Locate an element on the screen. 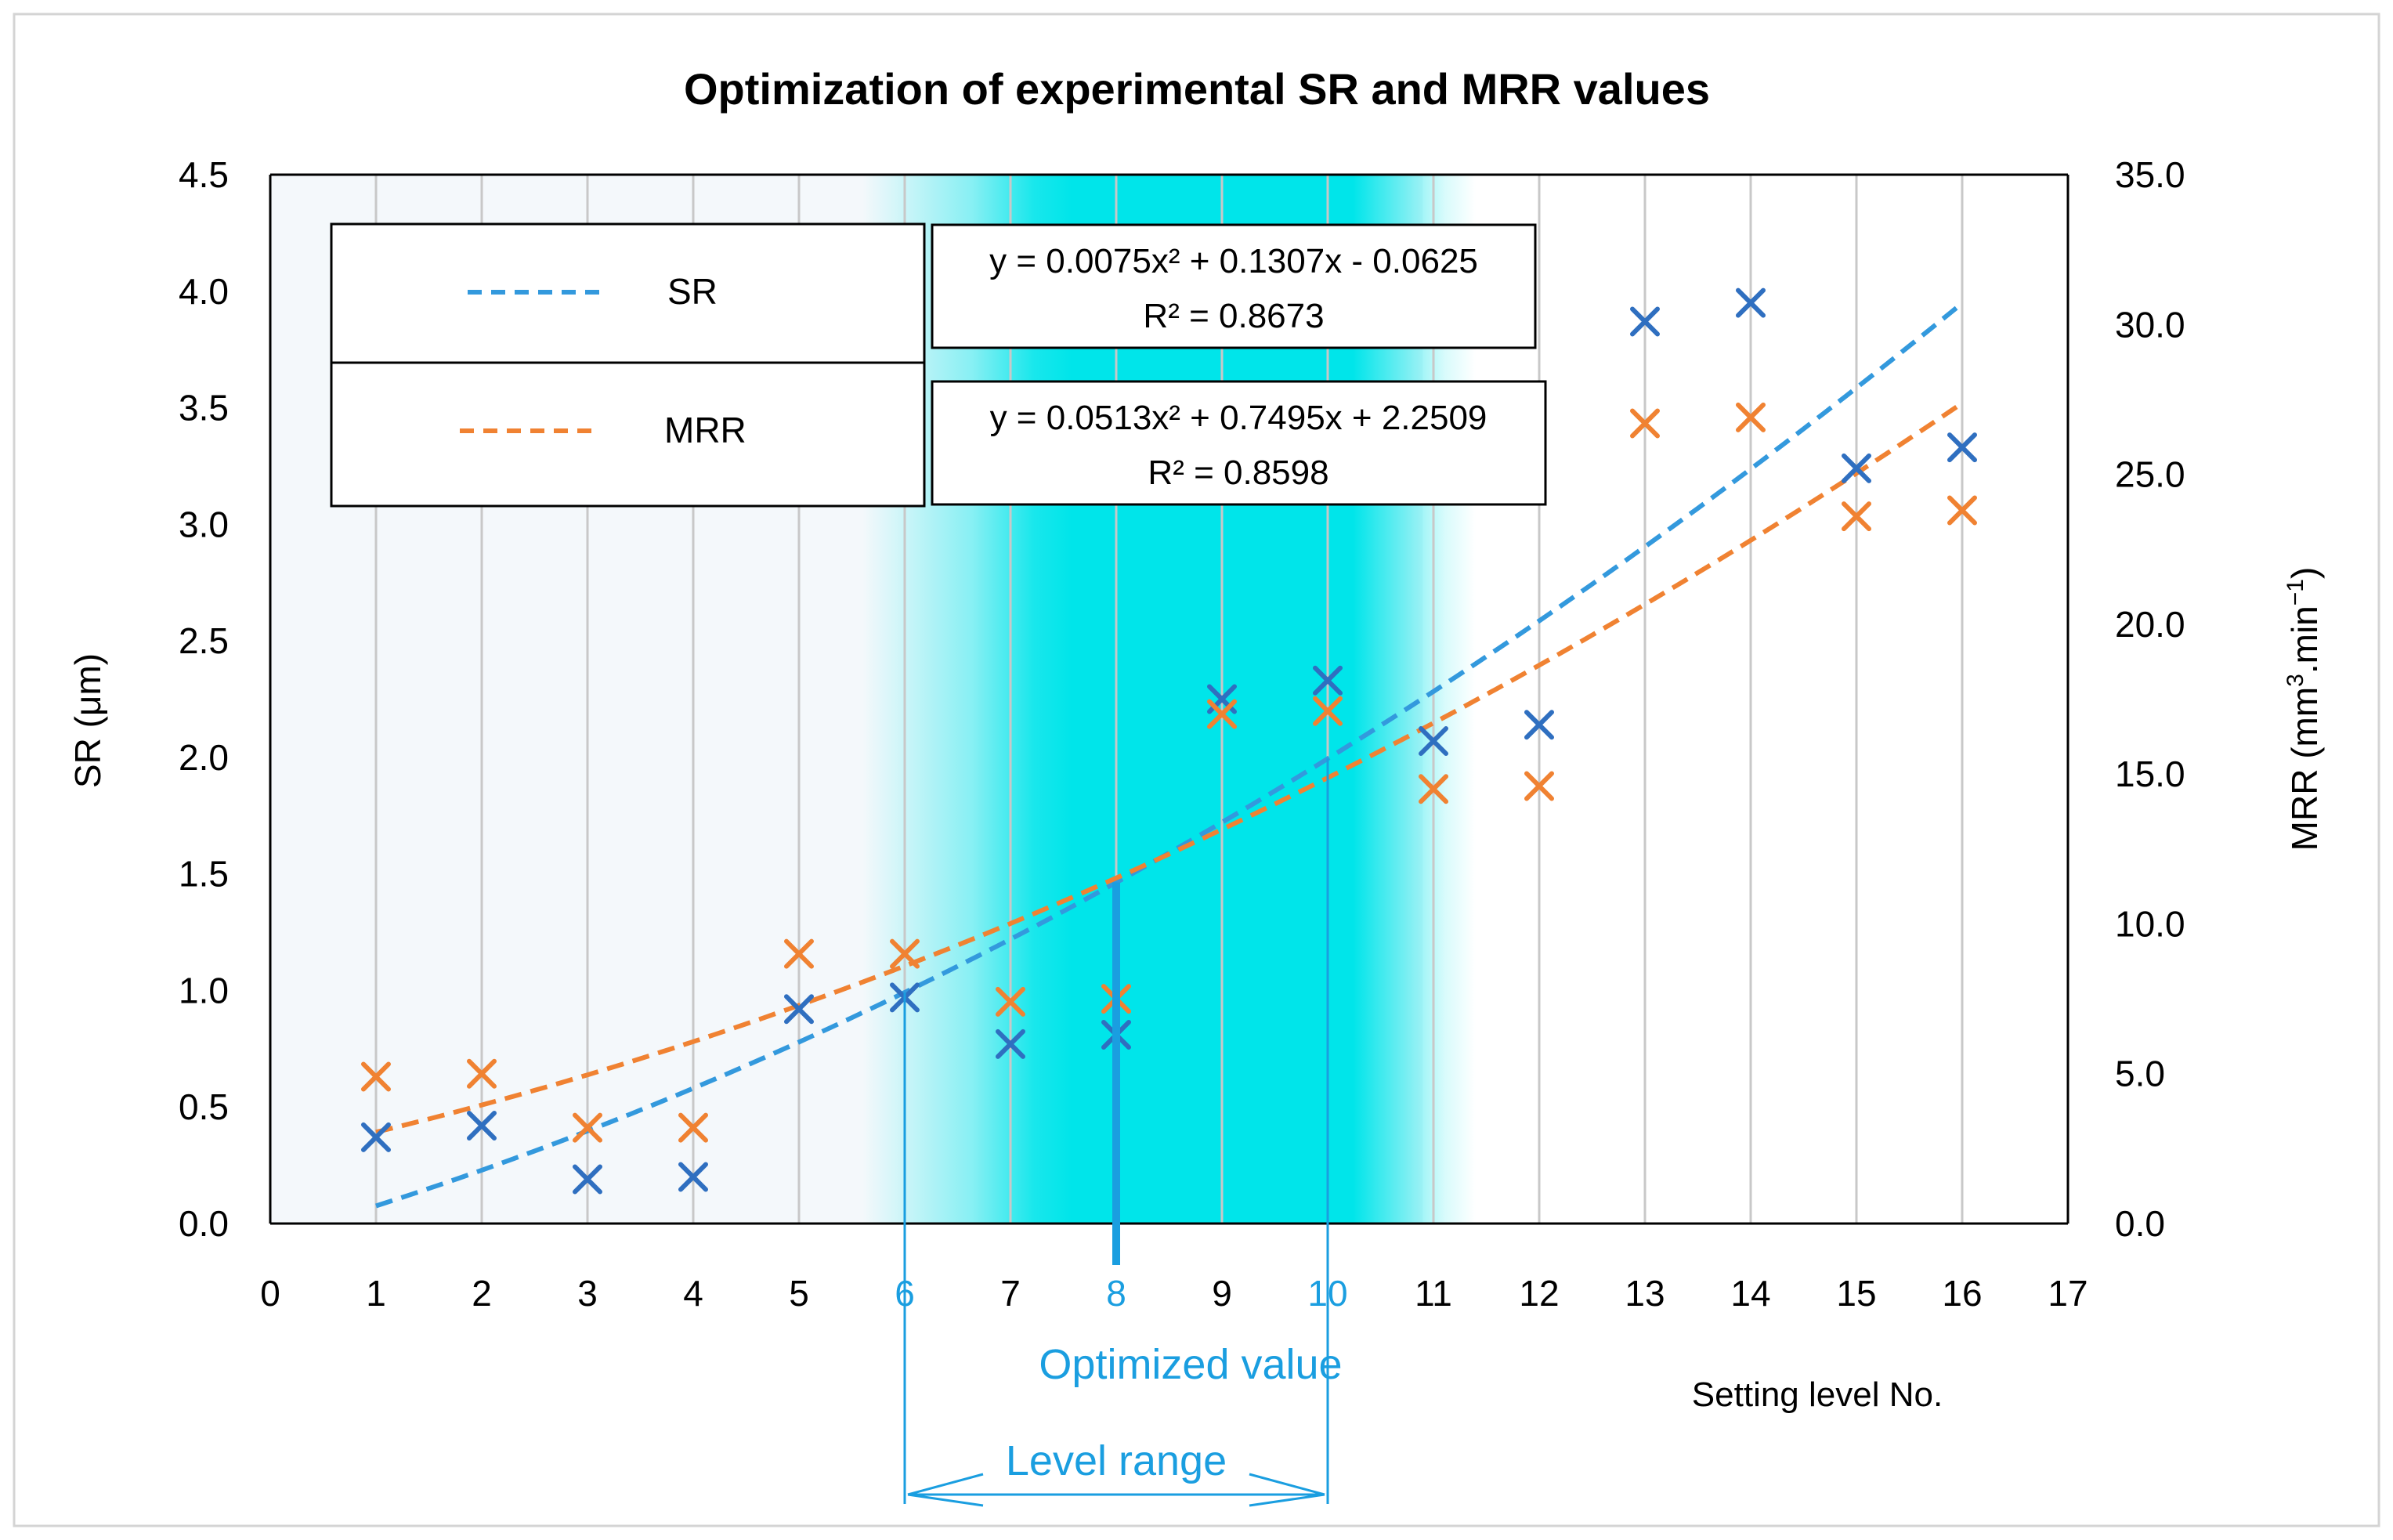 This screenshot has height=1540, width=2393. x-tick-1: 1 is located at coordinates (376, 1293).